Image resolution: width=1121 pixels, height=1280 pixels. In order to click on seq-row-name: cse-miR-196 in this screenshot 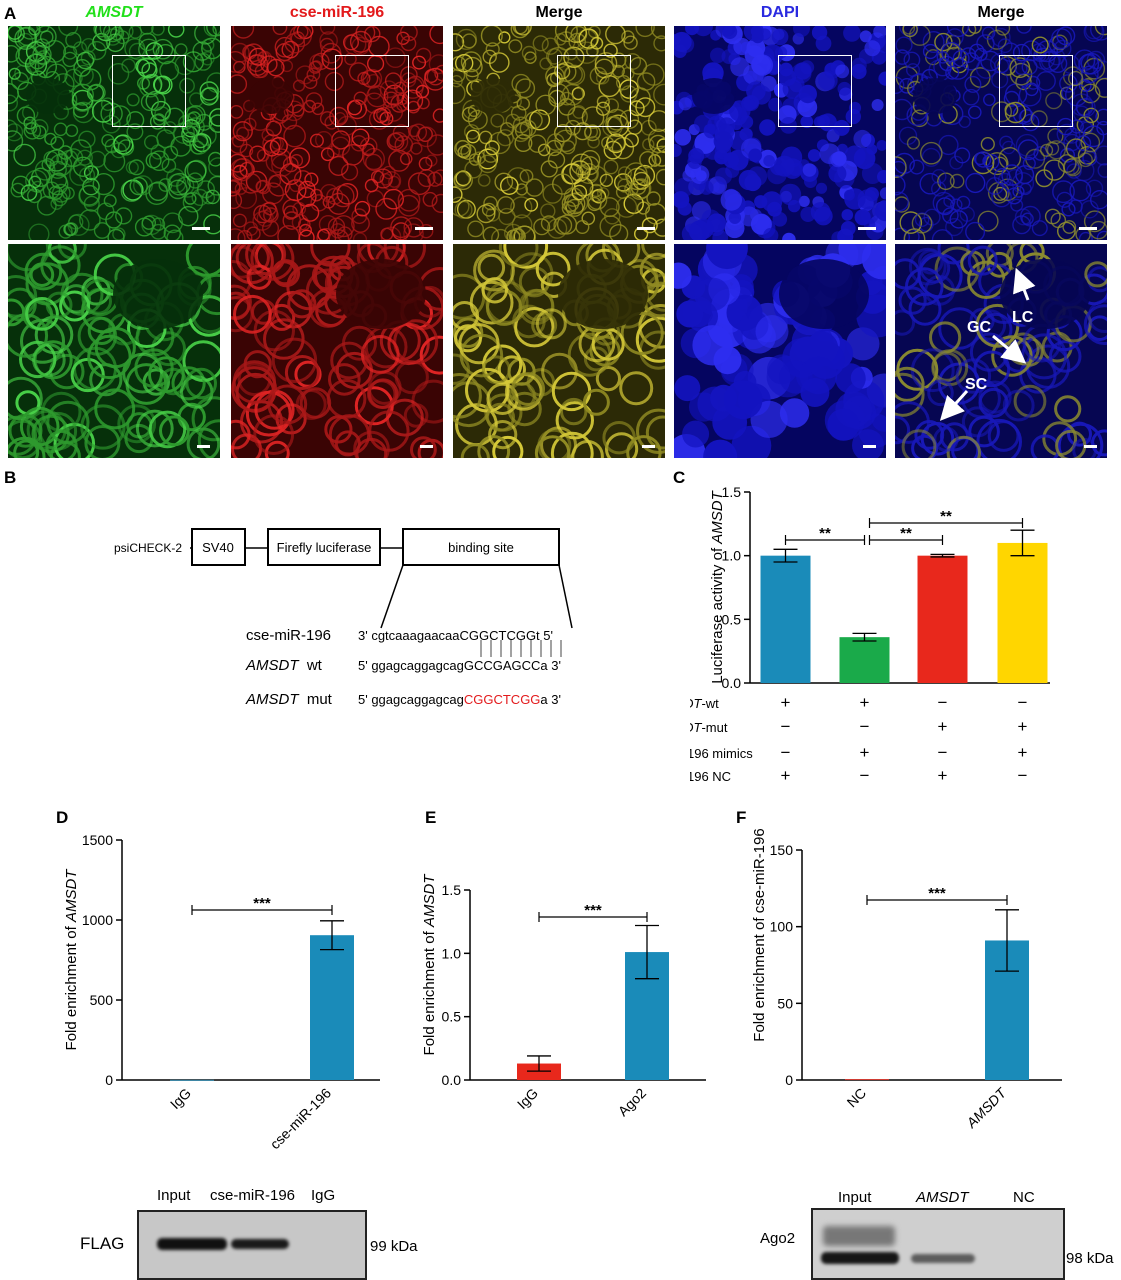, I will do `click(289, 635)`.